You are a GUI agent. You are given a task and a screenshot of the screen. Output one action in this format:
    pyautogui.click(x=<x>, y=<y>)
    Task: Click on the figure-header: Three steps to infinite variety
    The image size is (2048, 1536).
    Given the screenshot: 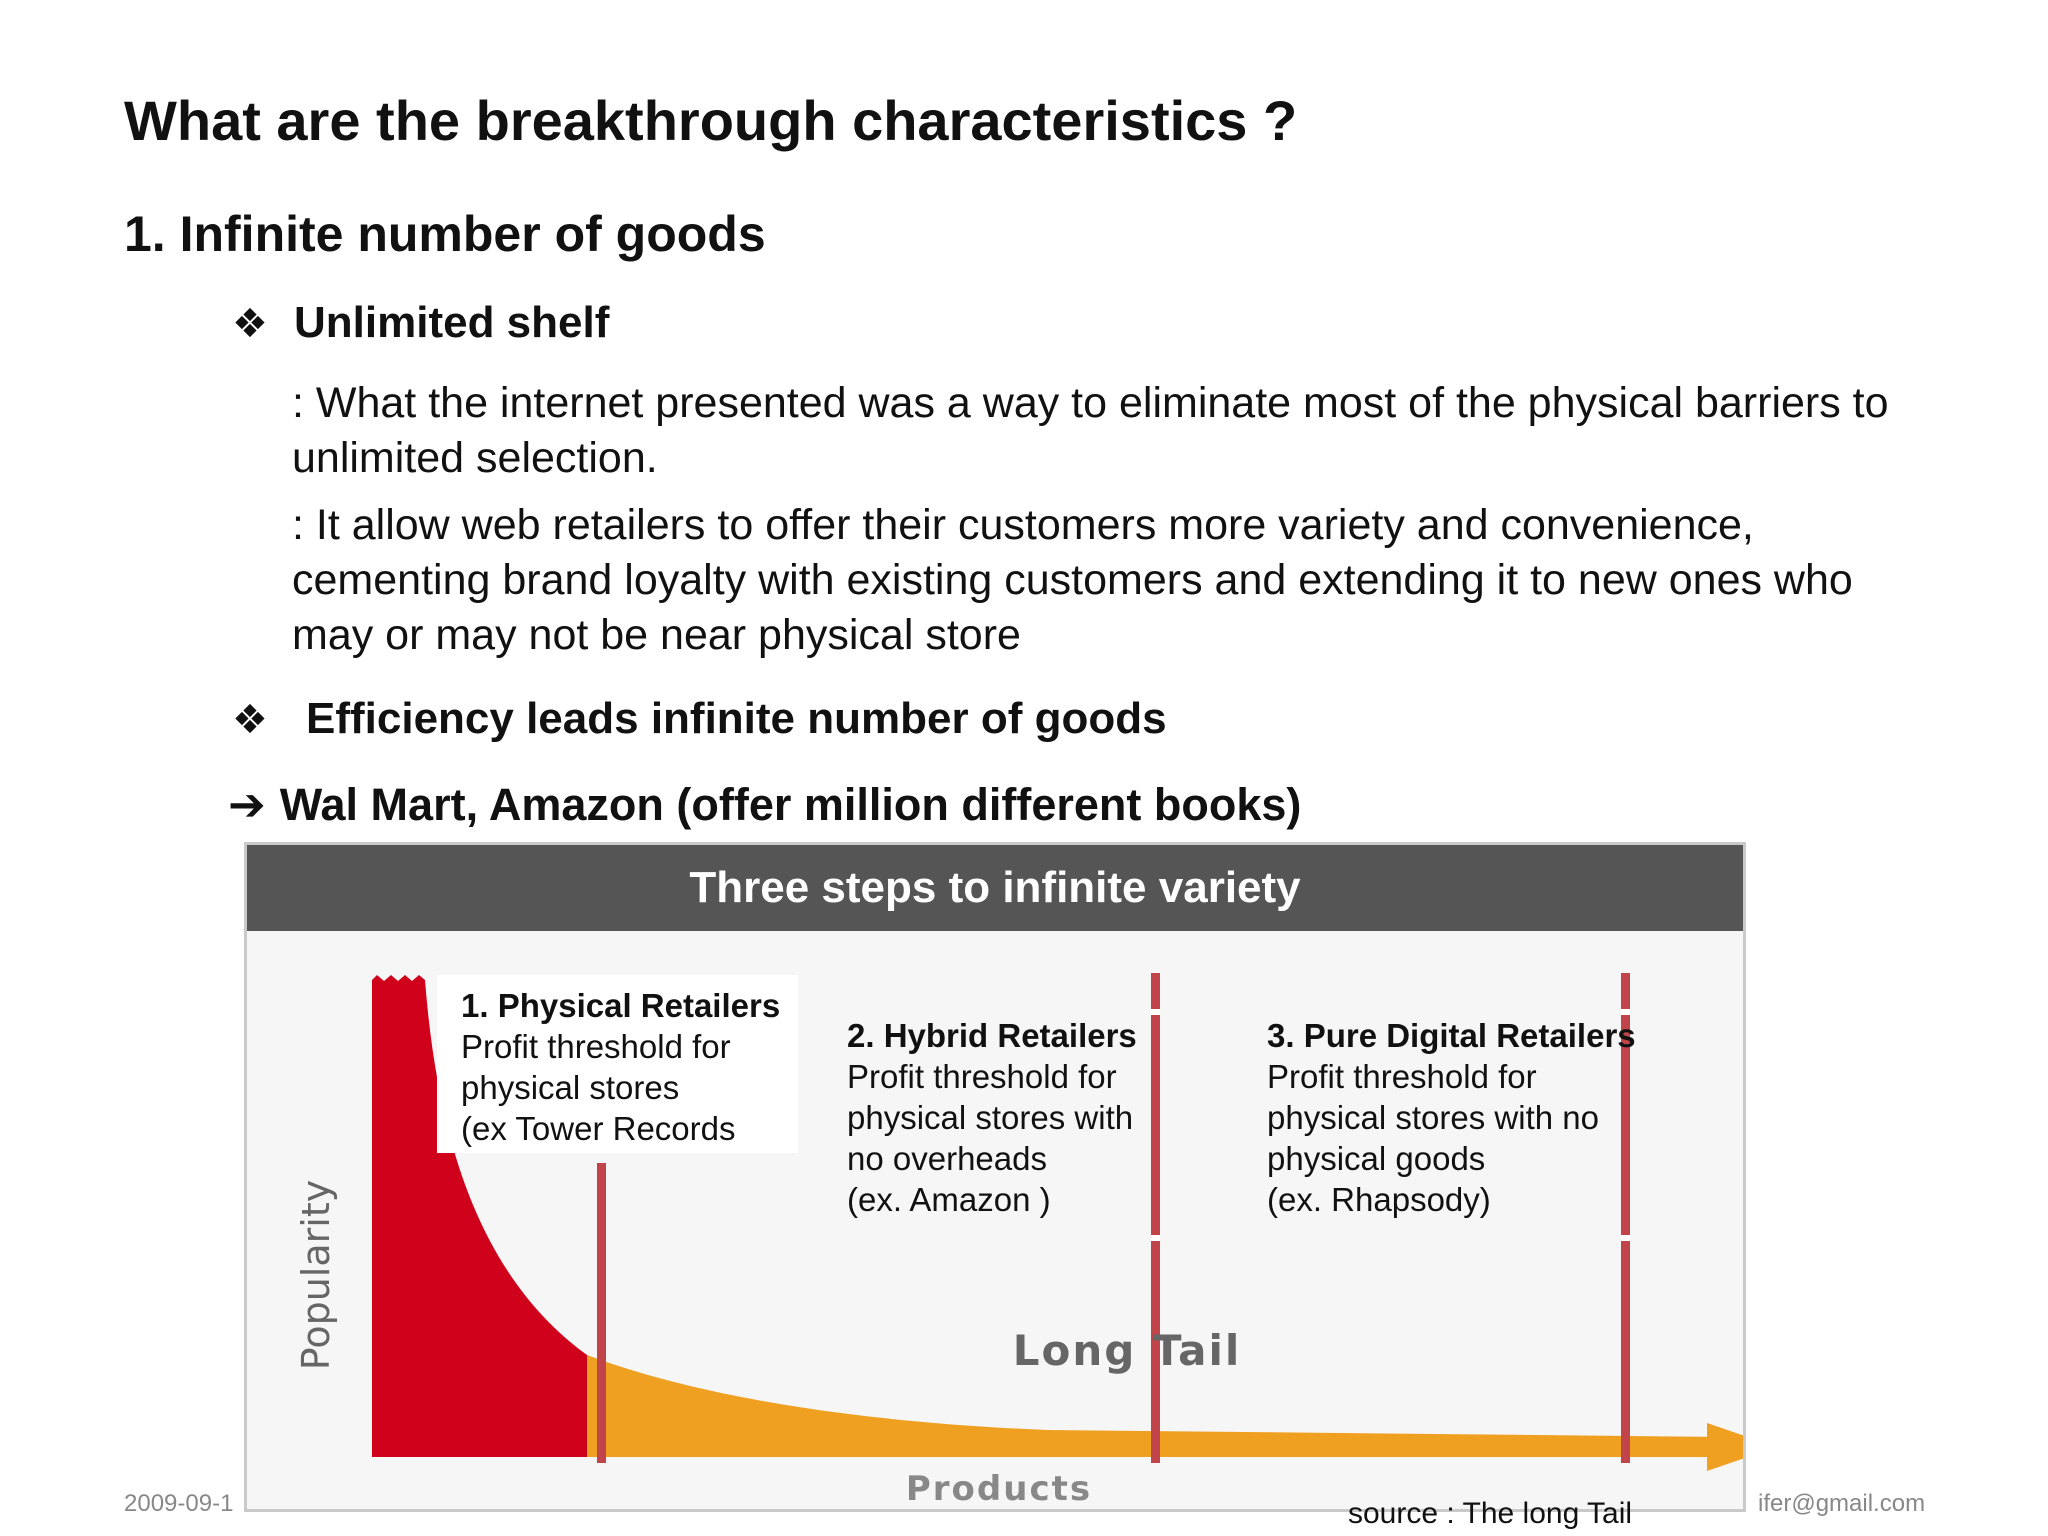 What is the action you would take?
    pyautogui.click(x=995, y=888)
    